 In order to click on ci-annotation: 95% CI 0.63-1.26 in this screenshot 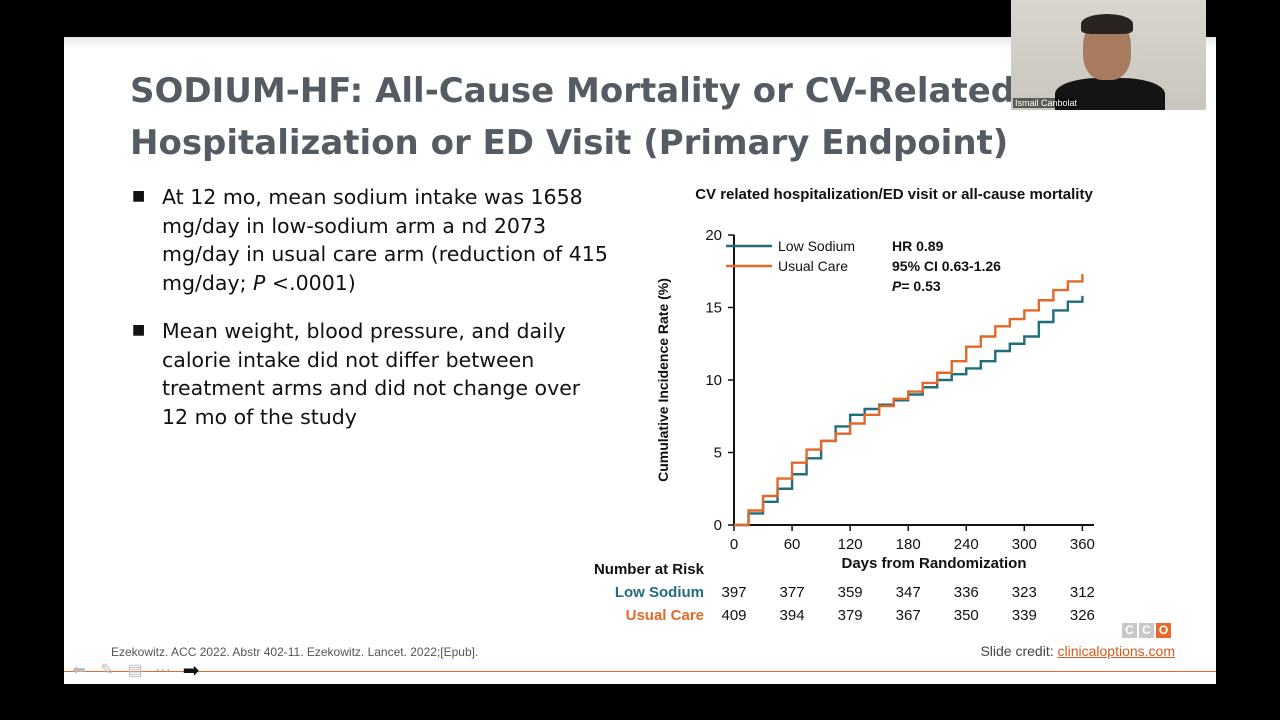, I will do `click(946, 266)`.